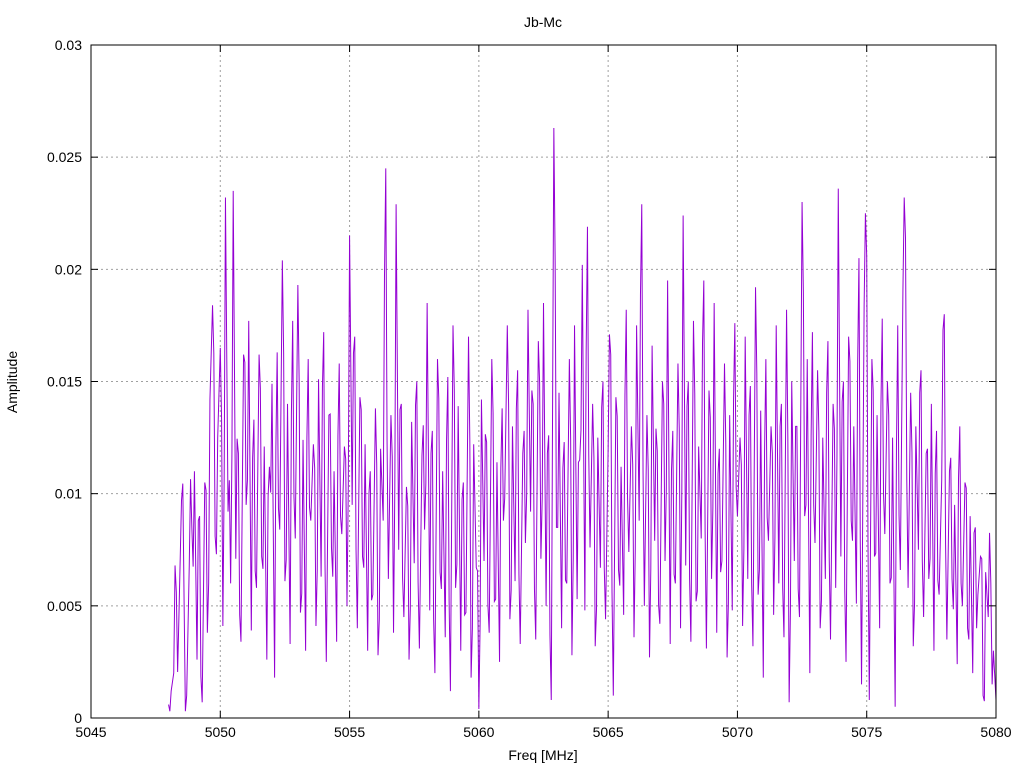 The image size is (1024, 773). I want to click on y-tick-label: 0.025, so click(64, 157).